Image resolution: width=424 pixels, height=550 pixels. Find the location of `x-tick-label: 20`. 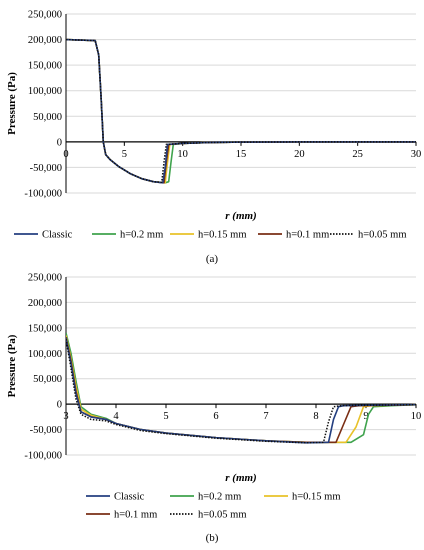

x-tick-label: 20 is located at coordinates (299, 154).